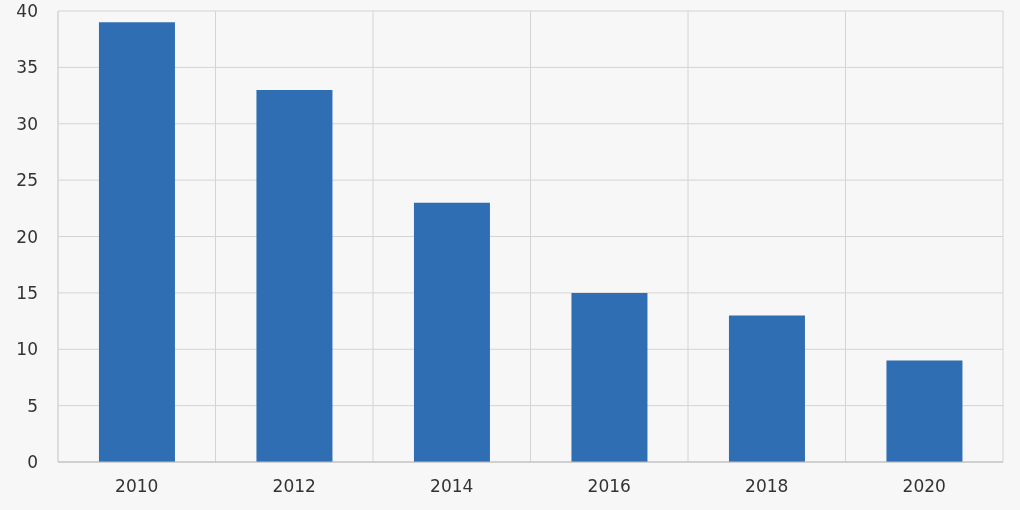  I want to click on y-tick-label: 25, so click(27, 180).